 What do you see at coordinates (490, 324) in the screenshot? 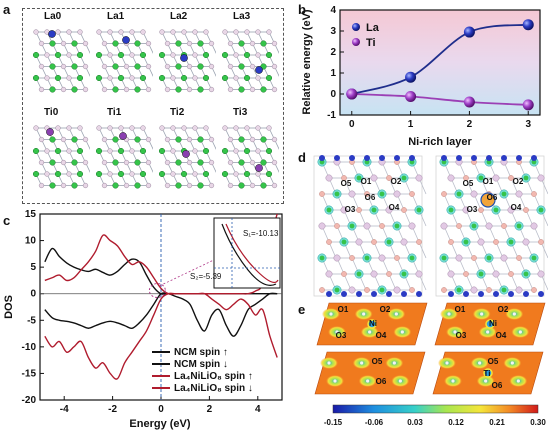
I see `center-atom` at bounding box center [490, 324].